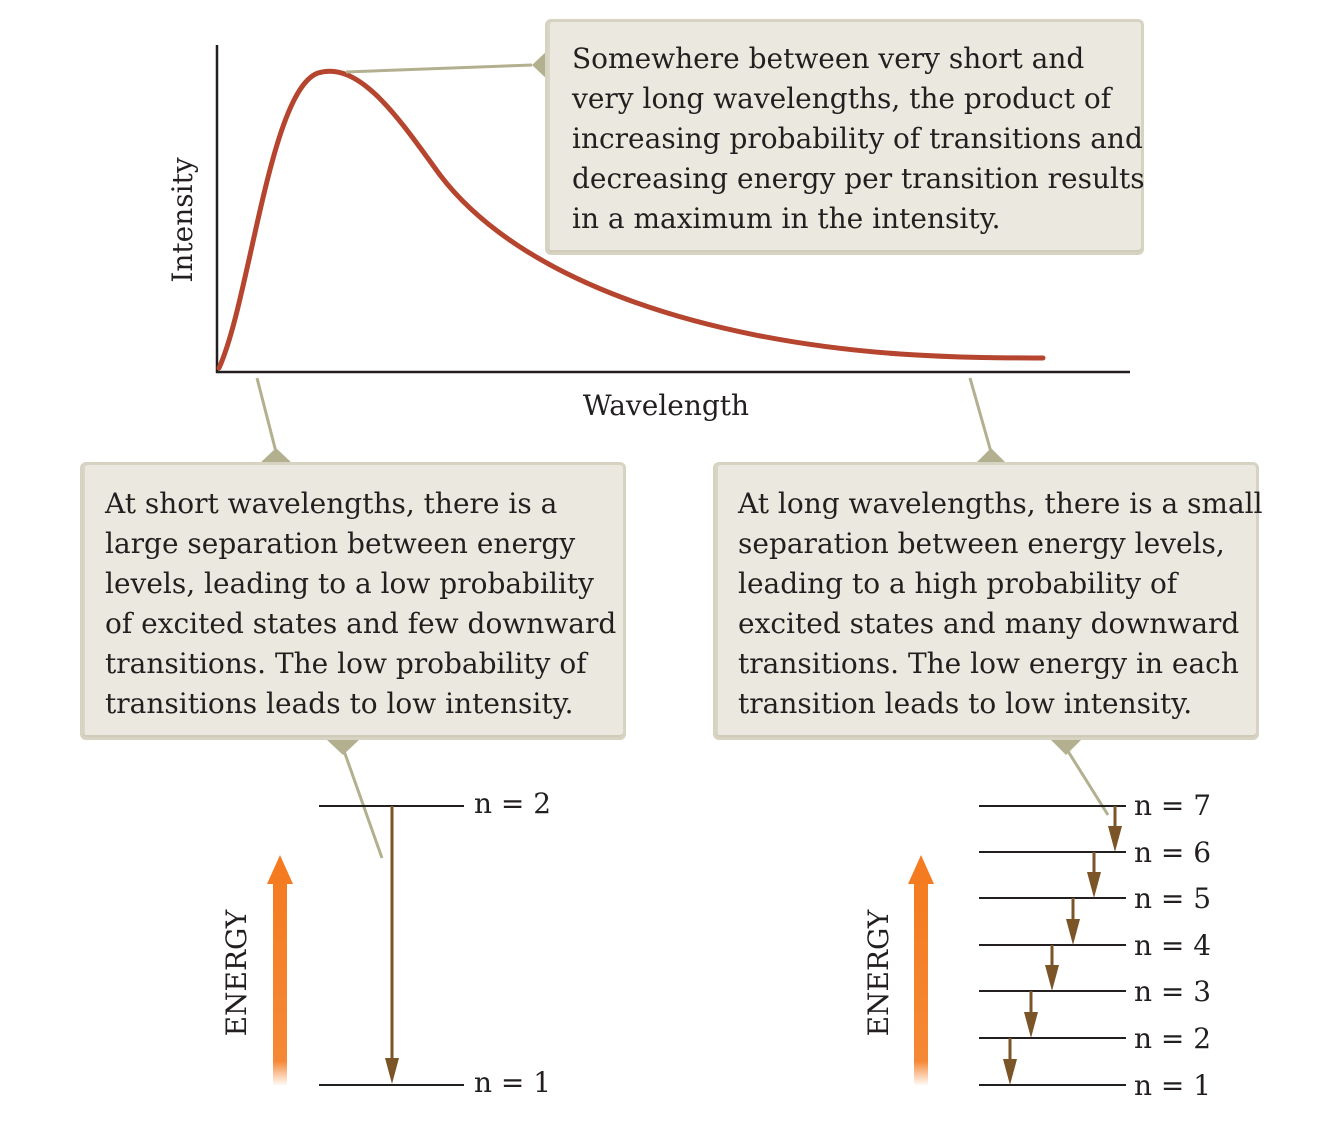  I want to click on level-label-n6: n = 6, so click(1172, 852).